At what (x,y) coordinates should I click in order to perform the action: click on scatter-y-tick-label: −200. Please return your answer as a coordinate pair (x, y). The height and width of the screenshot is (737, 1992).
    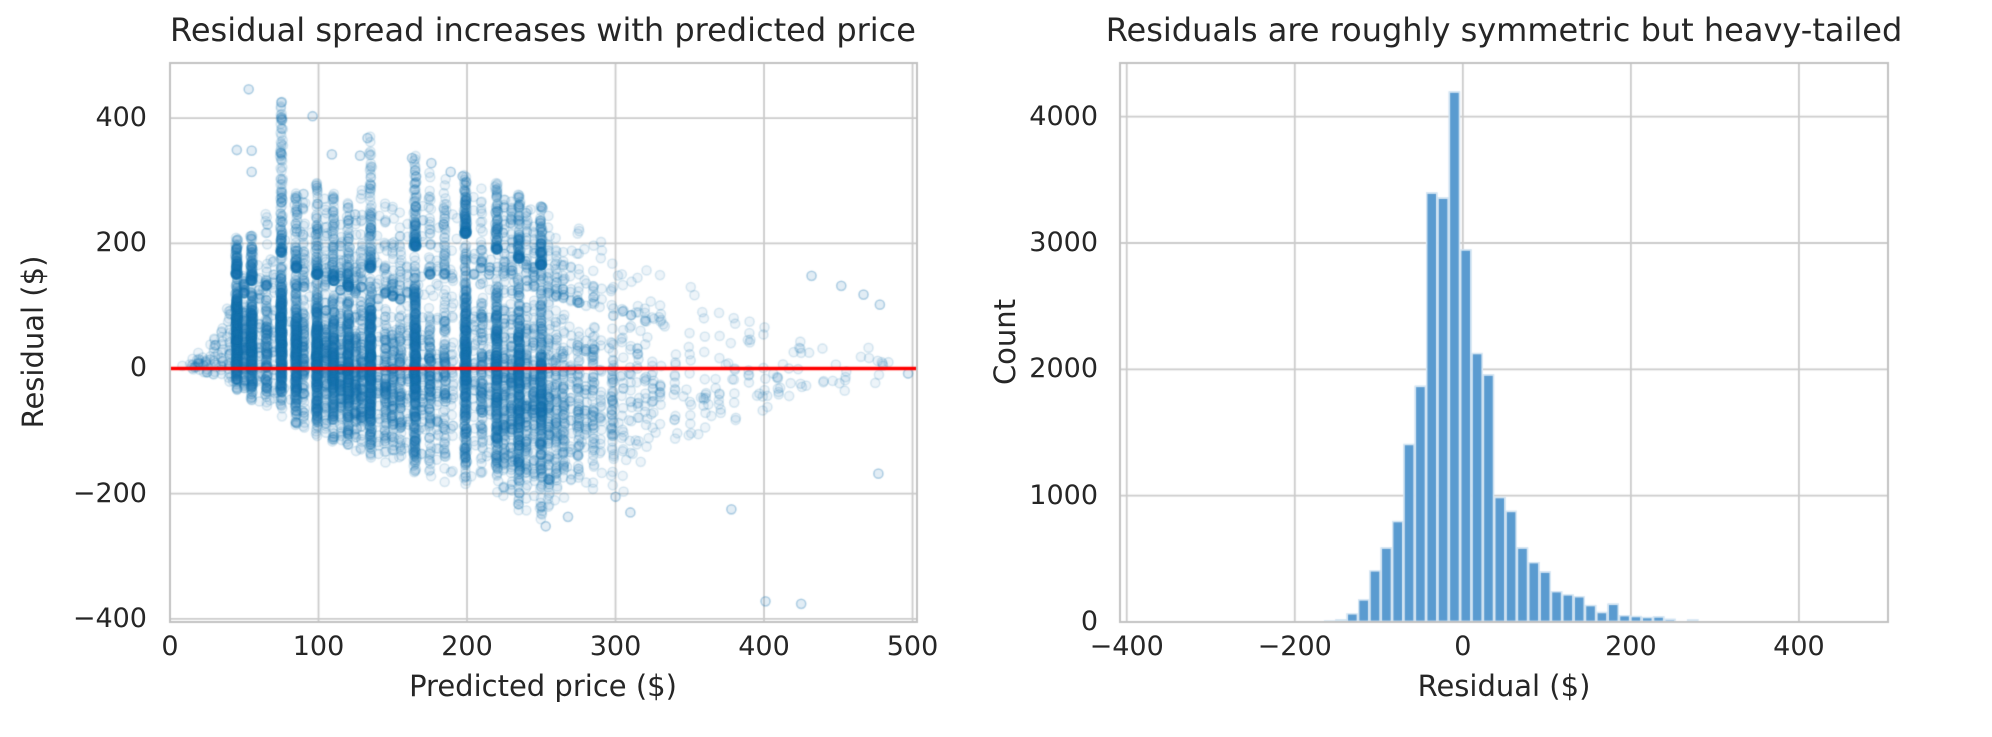
    Looking at the image, I should click on (109, 493).